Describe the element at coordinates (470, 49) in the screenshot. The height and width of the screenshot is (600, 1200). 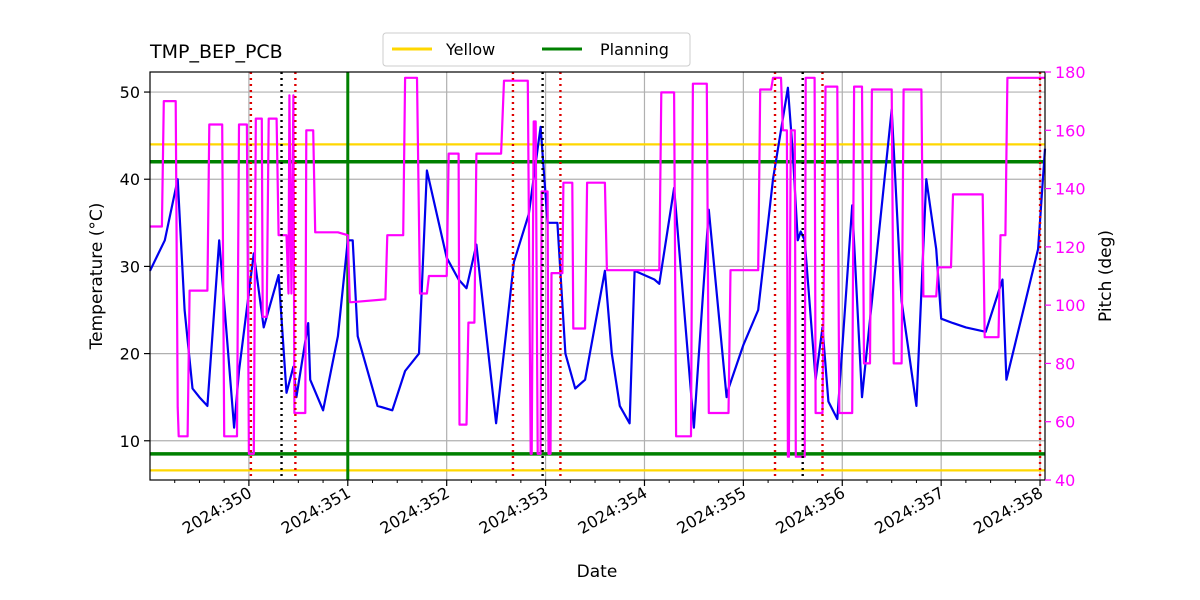
I see `legend-yellow-label: Yellow` at that location.